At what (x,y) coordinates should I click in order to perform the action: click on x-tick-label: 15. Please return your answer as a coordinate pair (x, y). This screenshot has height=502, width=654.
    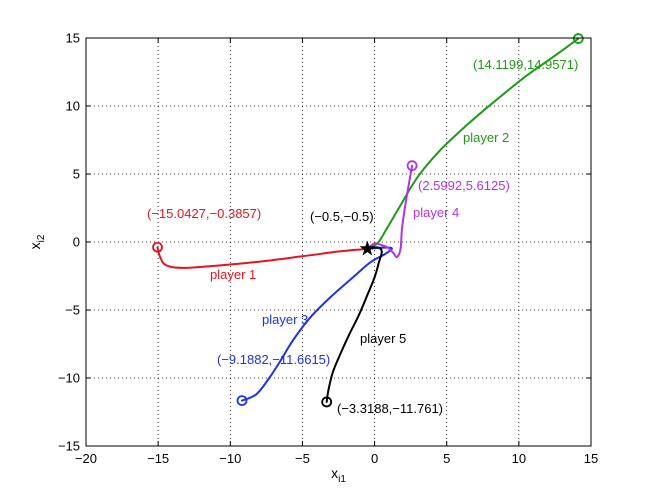
    Looking at the image, I should click on (591, 458).